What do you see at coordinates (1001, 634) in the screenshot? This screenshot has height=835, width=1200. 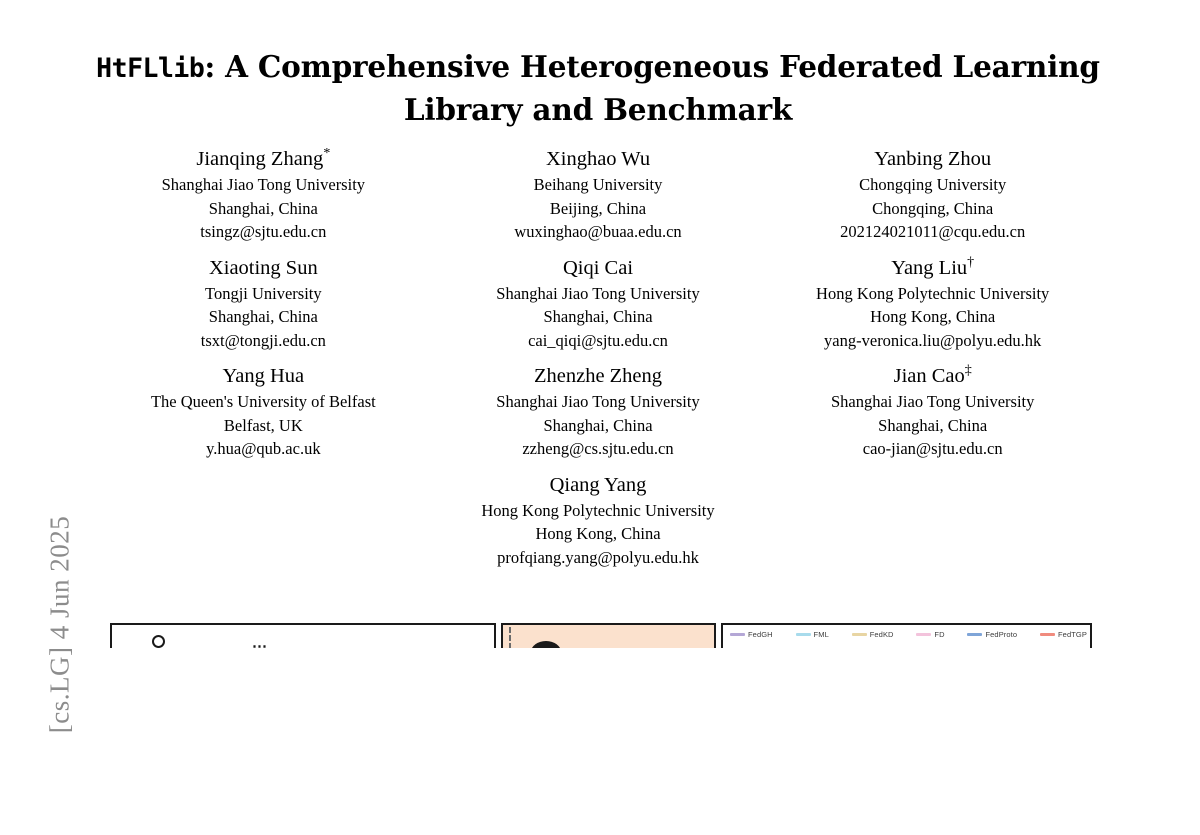 I see `legend-label: FedProto` at bounding box center [1001, 634].